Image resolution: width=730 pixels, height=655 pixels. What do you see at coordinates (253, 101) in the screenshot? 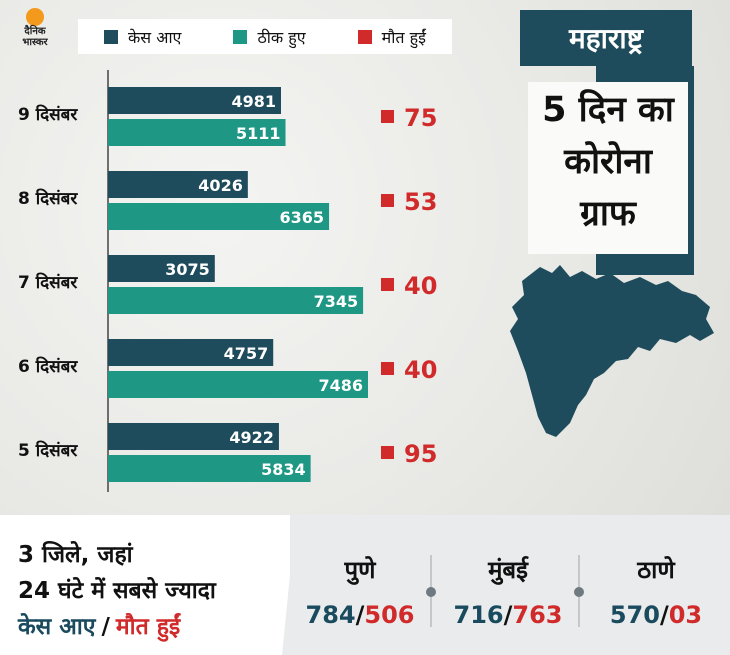
I see `bar-label-cases: 4981` at bounding box center [253, 101].